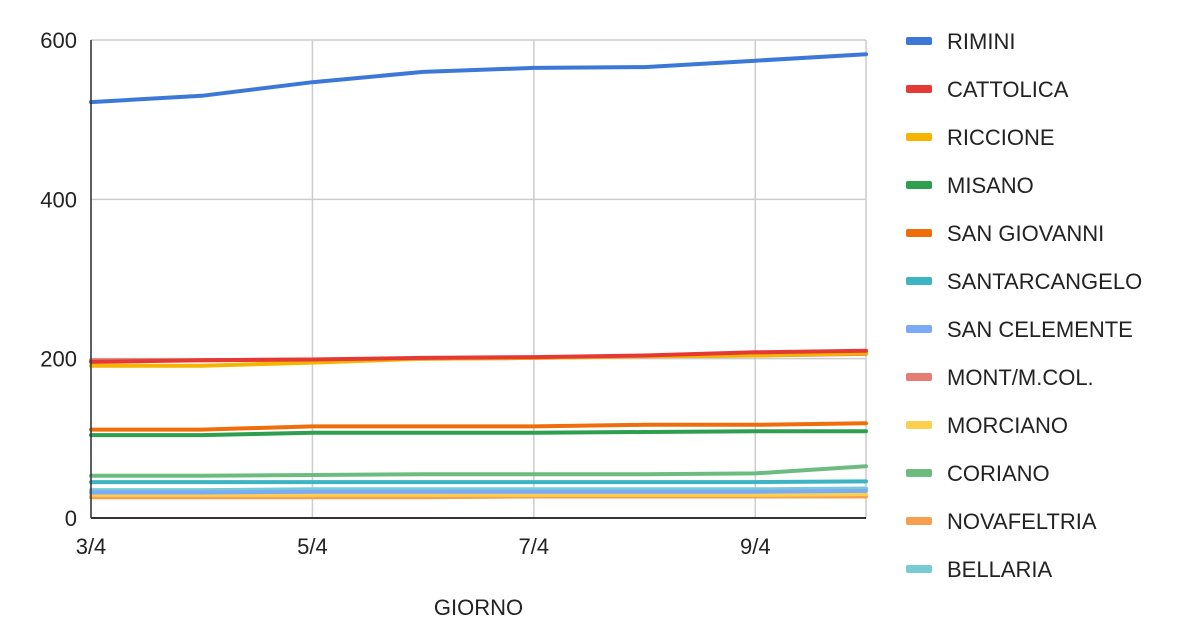  What do you see at coordinates (919, 473) in the screenshot?
I see `legend-swatch-coriano` at bounding box center [919, 473].